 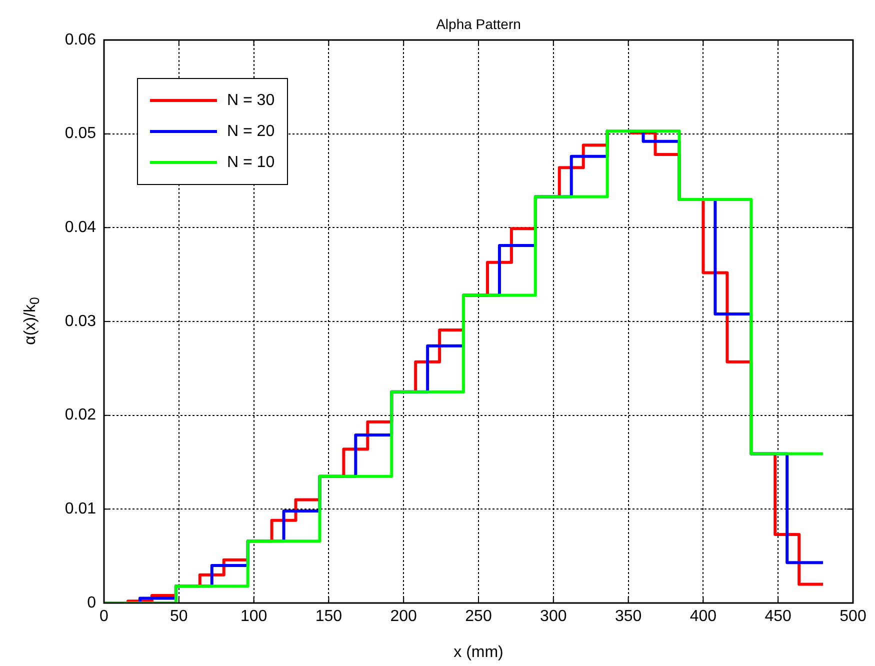 What do you see at coordinates (80, 321) in the screenshot?
I see `y-tick-label: 0.03` at bounding box center [80, 321].